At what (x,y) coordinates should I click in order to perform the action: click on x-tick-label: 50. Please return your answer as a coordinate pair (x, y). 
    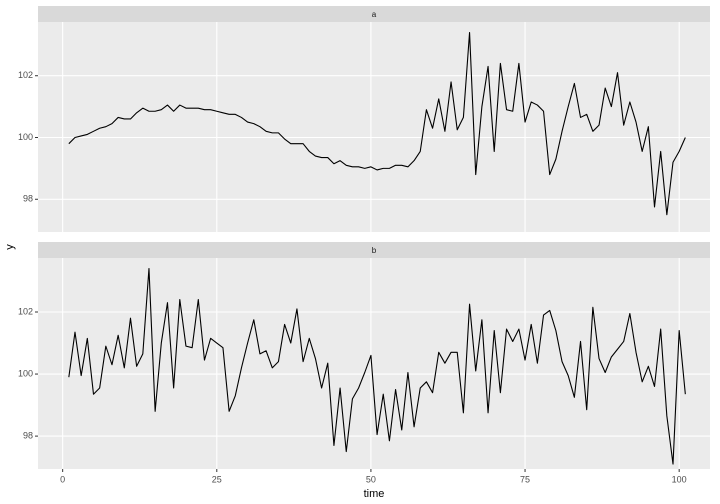
    Looking at the image, I should click on (371, 479).